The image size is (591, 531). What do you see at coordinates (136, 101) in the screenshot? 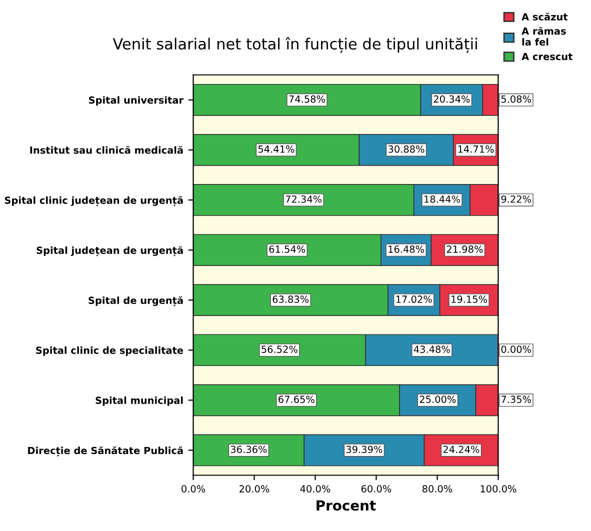
I see `y-tick-label: Spital universitar` at bounding box center [136, 101].